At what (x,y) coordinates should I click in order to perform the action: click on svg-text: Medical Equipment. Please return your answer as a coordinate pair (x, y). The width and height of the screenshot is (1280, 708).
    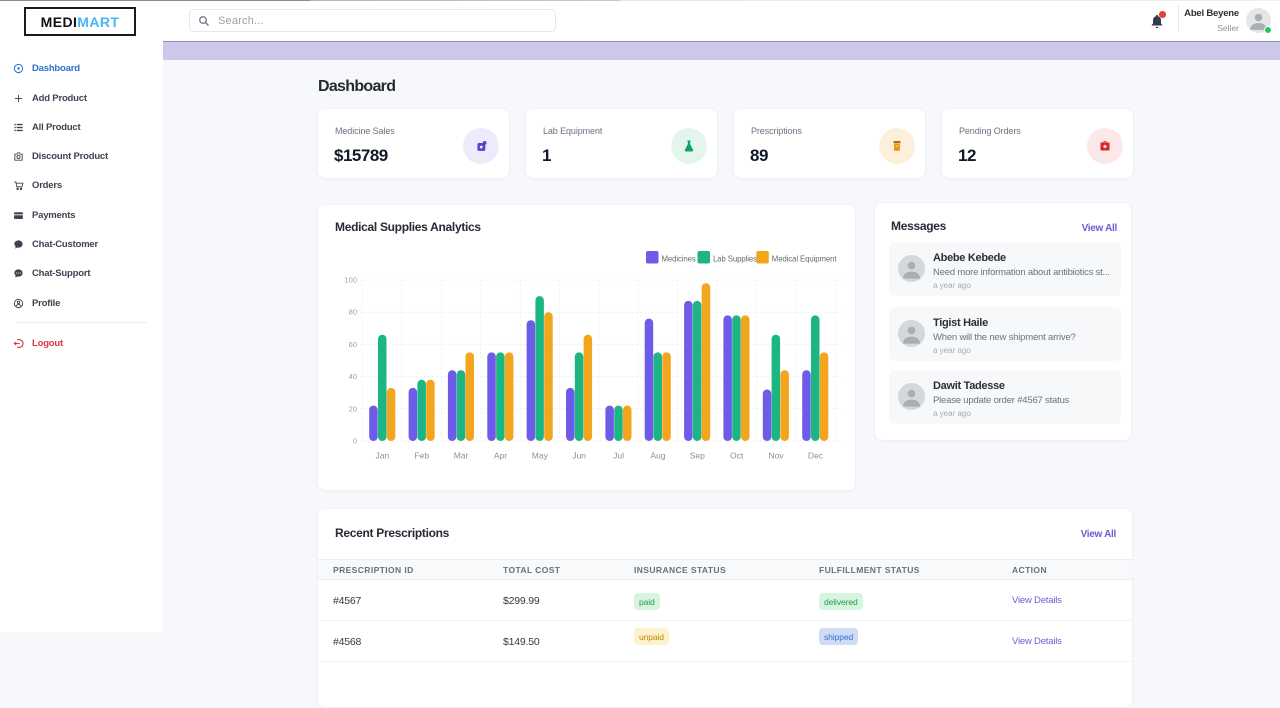
    Looking at the image, I should click on (805, 259).